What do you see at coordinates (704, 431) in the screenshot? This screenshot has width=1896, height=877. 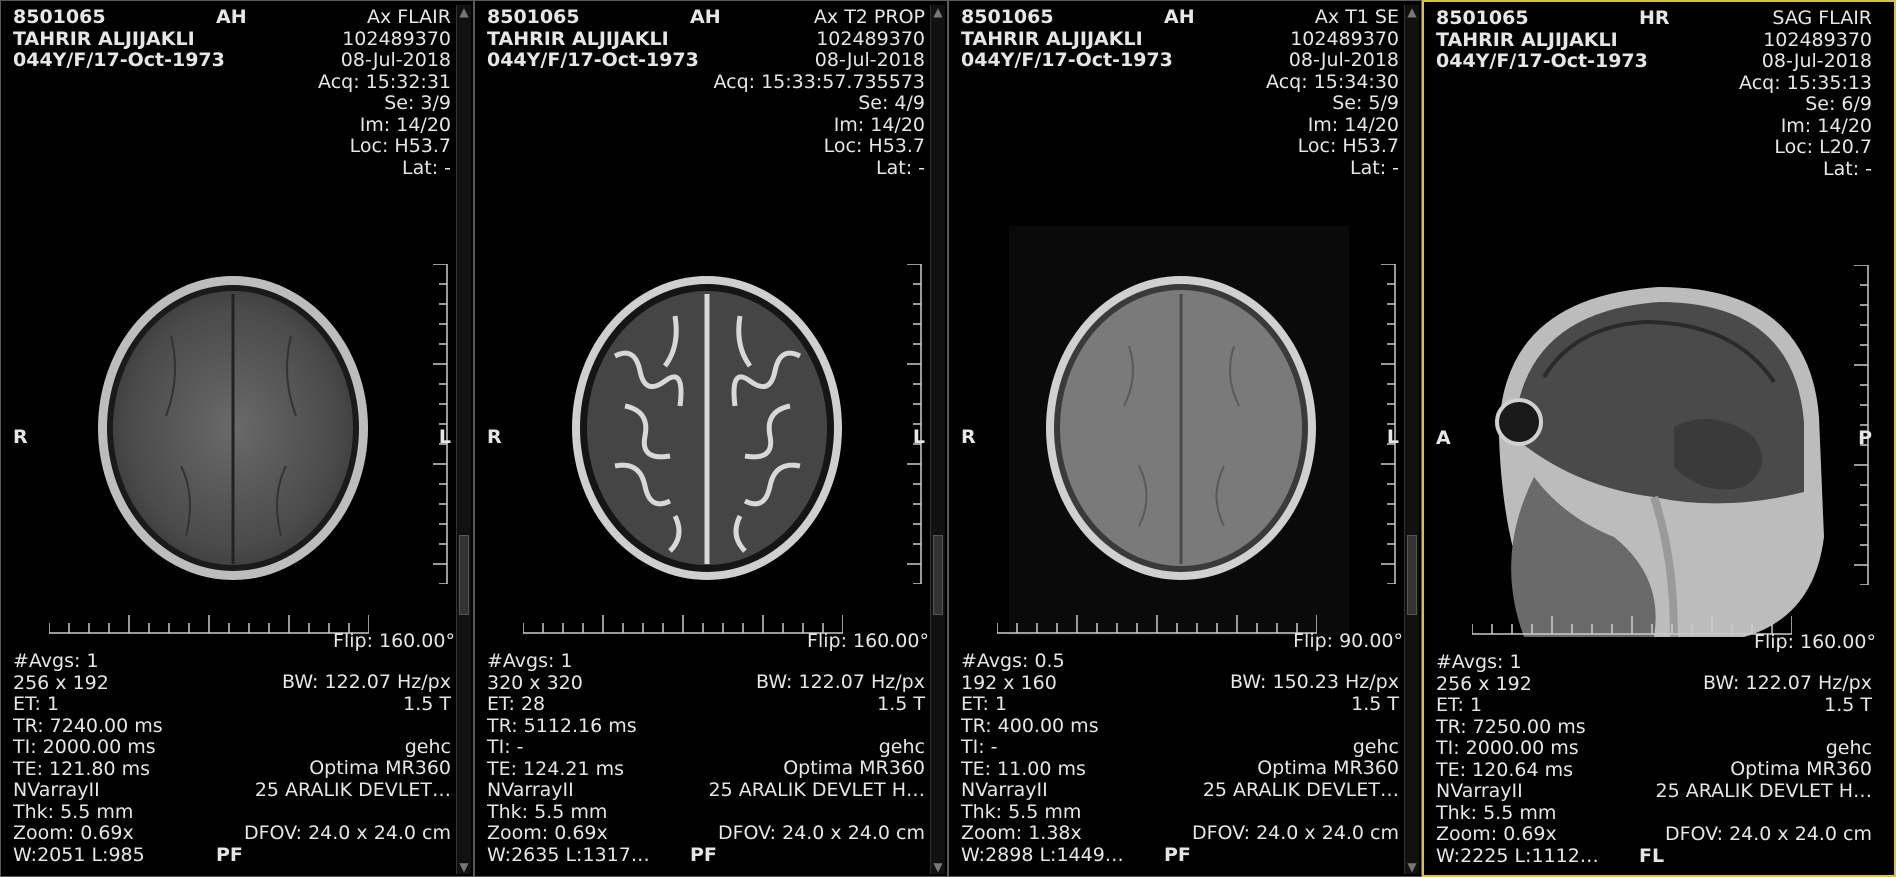 I see `mri-image-axial-t2` at bounding box center [704, 431].